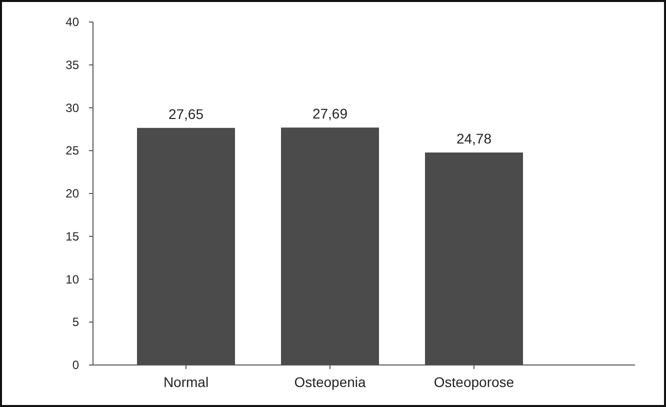 The image size is (666, 407). What do you see at coordinates (474, 382) in the screenshot?
I see `x-tick-label: Osteoporose` at bounding box center [474, 382].